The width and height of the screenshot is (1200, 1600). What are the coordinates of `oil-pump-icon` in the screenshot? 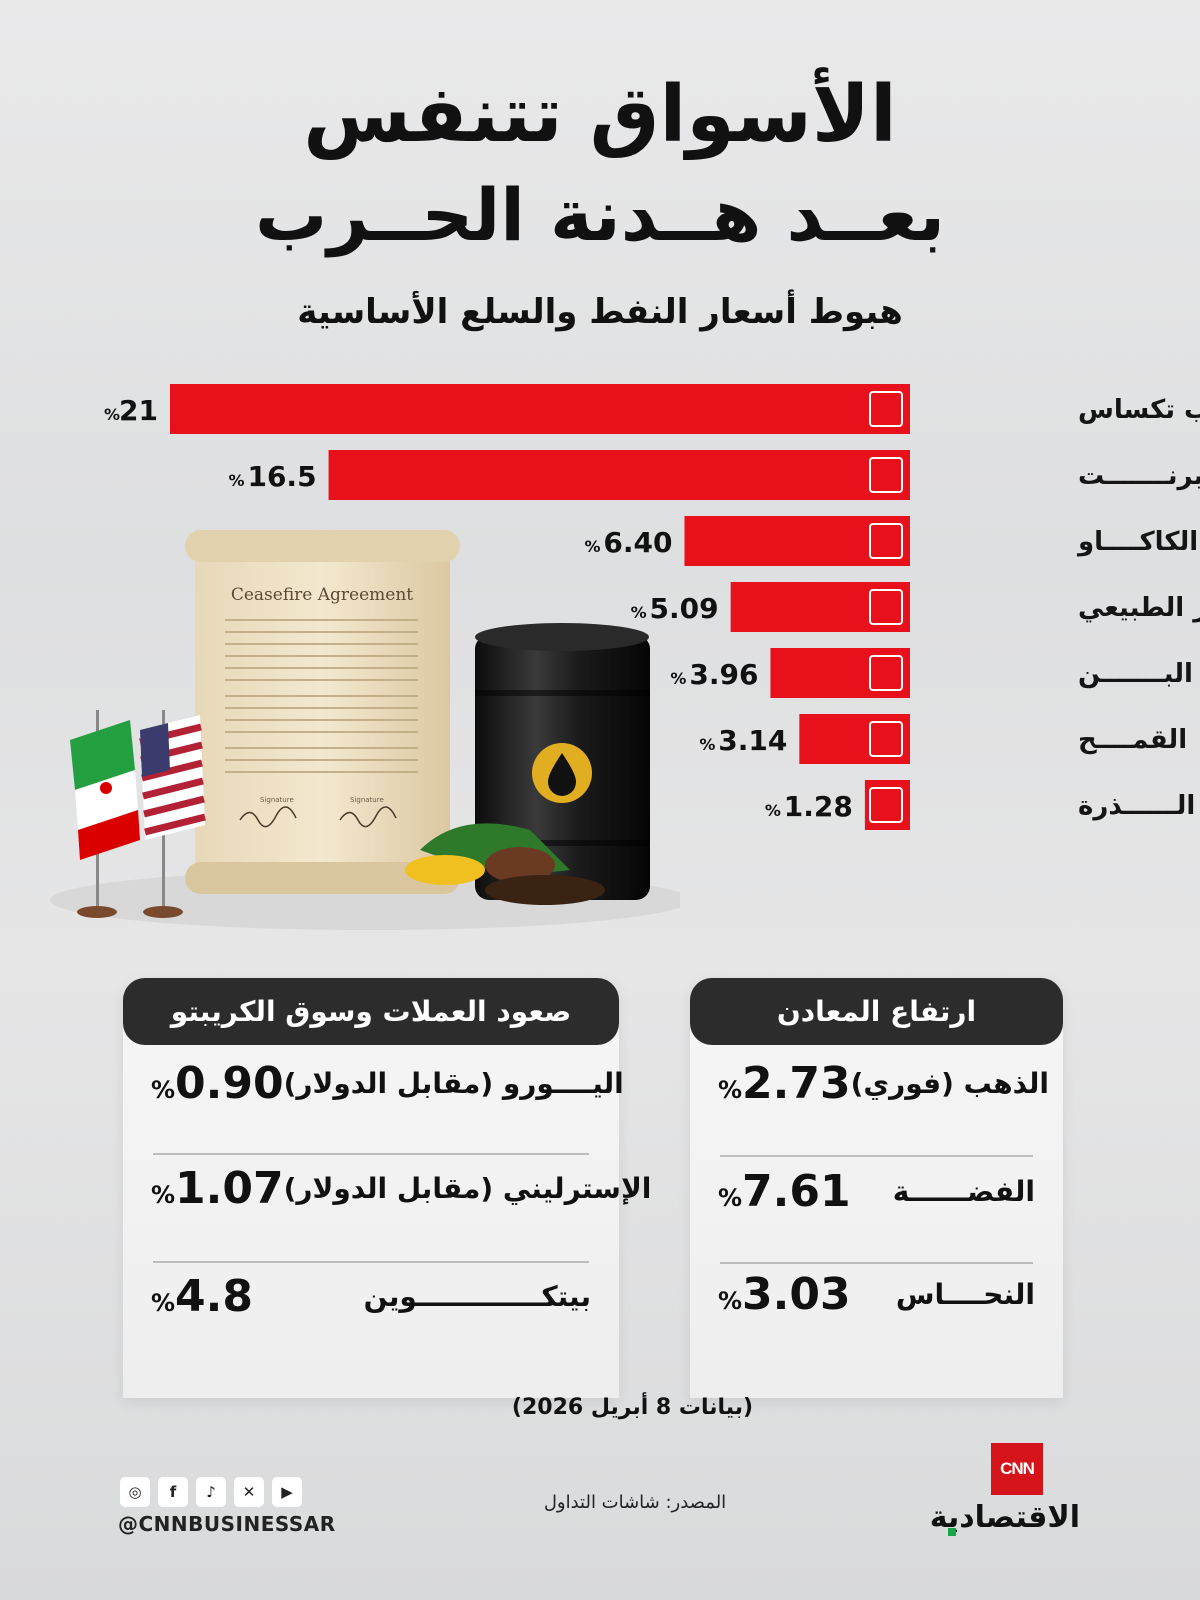 It's located at (886, 475).